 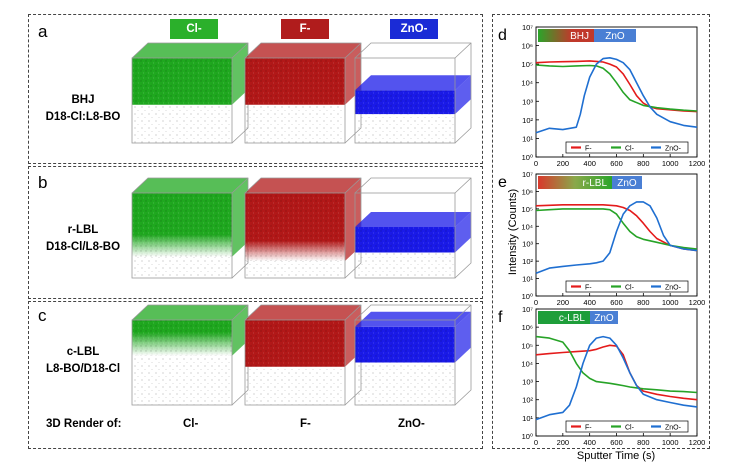 What do you see at coordinates (42, 315) in the screenshot?
I see `panel-label-c: c` at bounding box center [42, 315].